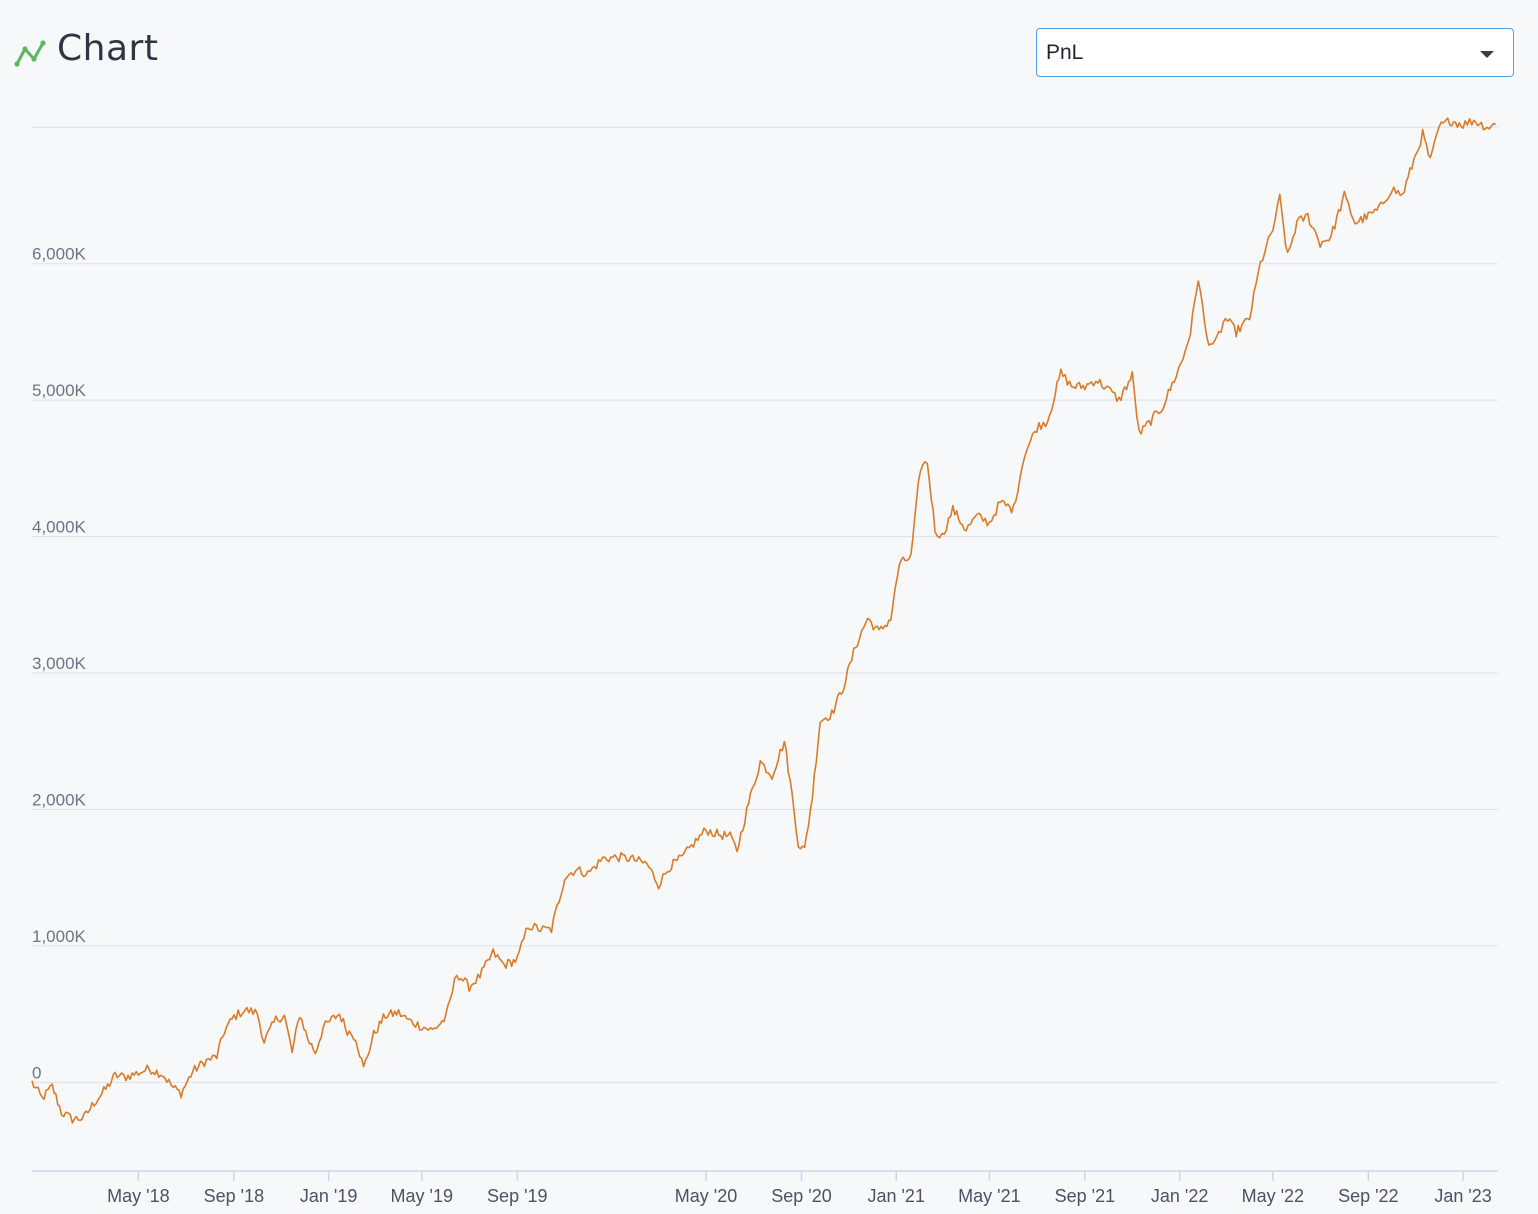  I want to click on x-tick-label: May '21, so click(989, 1196).